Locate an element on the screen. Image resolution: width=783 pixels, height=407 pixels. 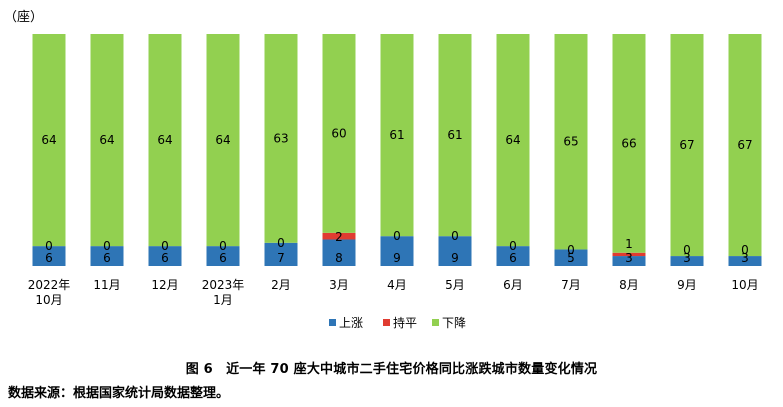
legend-label: 下降 is located at coordinates (454, 323).